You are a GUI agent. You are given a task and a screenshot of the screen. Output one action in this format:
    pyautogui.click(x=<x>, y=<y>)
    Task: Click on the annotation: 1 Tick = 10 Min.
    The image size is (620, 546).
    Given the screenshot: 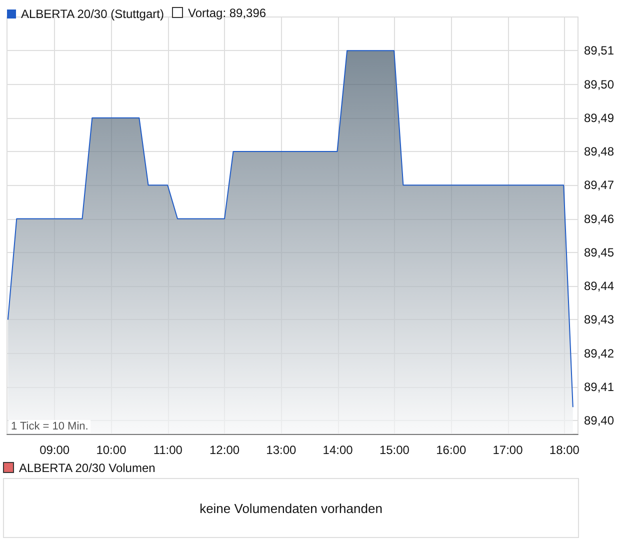 What is the action you would take?
    pyautogui.click(x=49, y=426)
    